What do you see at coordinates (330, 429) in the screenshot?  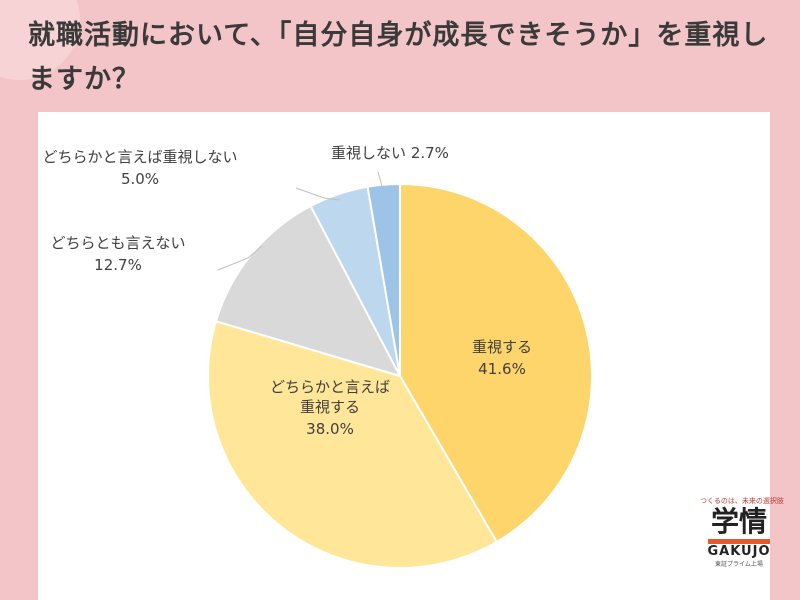 I see `slice-value-label: 38.0%` at bounding box center [330, 429].